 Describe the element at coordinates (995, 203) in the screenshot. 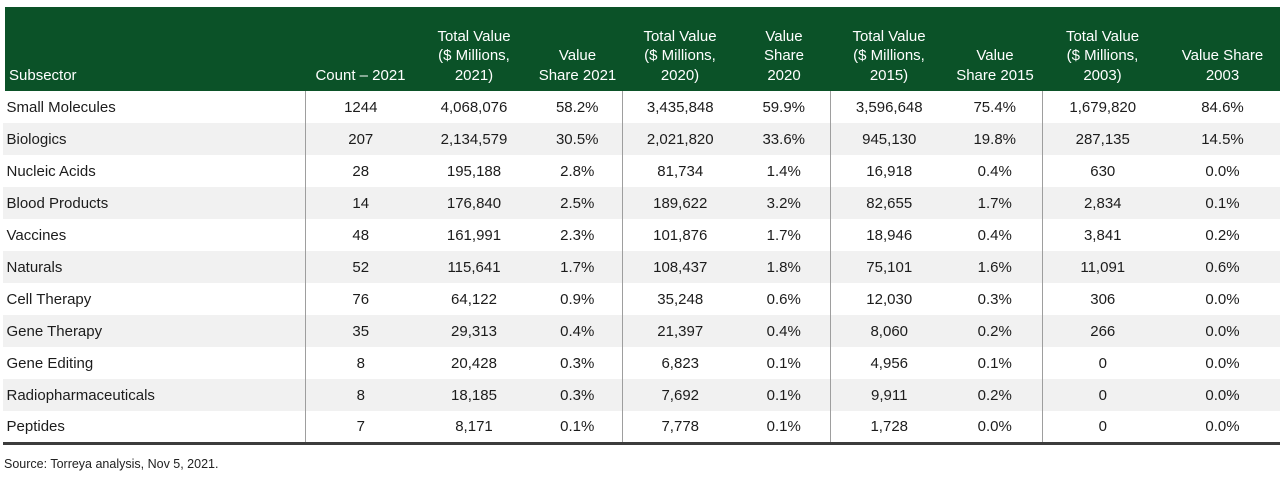

I see `cell-vs_2015: 1.7%` at that location.